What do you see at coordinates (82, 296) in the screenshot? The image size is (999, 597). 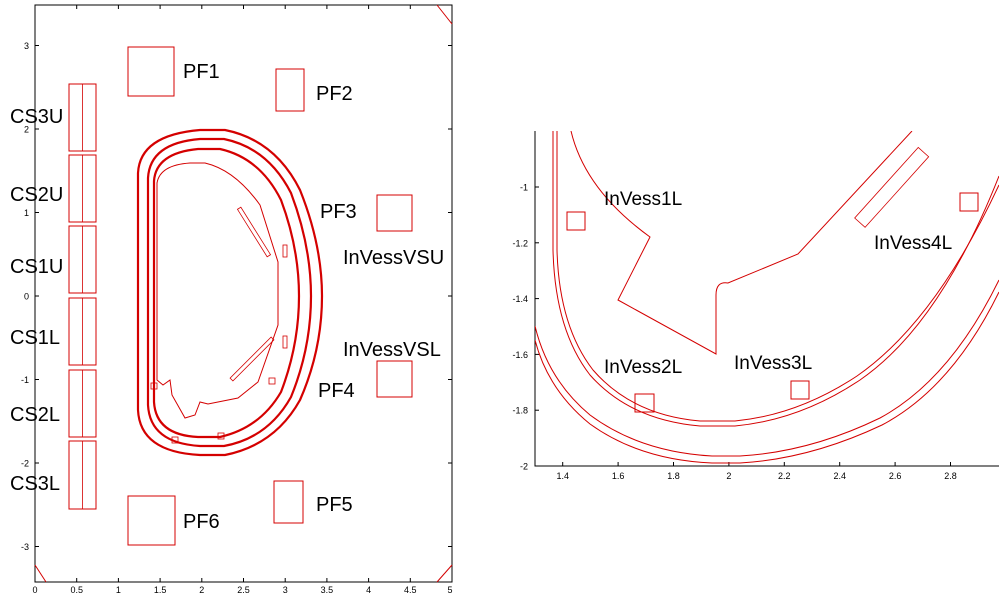 I see `cs-coil-stack` at bounding box center [82, 296].